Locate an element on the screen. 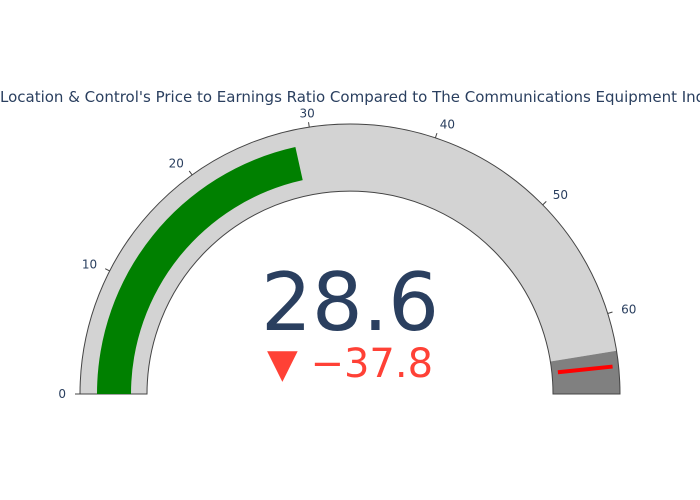 The image size is (700, 500). gauge-tick-label: 60 is located at coordinates (628, 309).